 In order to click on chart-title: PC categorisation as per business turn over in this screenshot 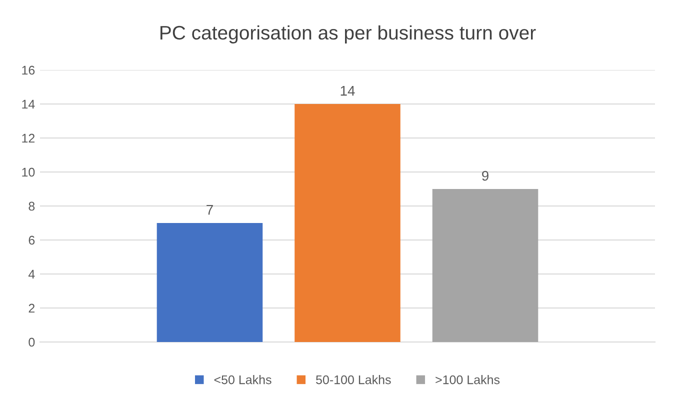, I will do `click(348, 34)`.